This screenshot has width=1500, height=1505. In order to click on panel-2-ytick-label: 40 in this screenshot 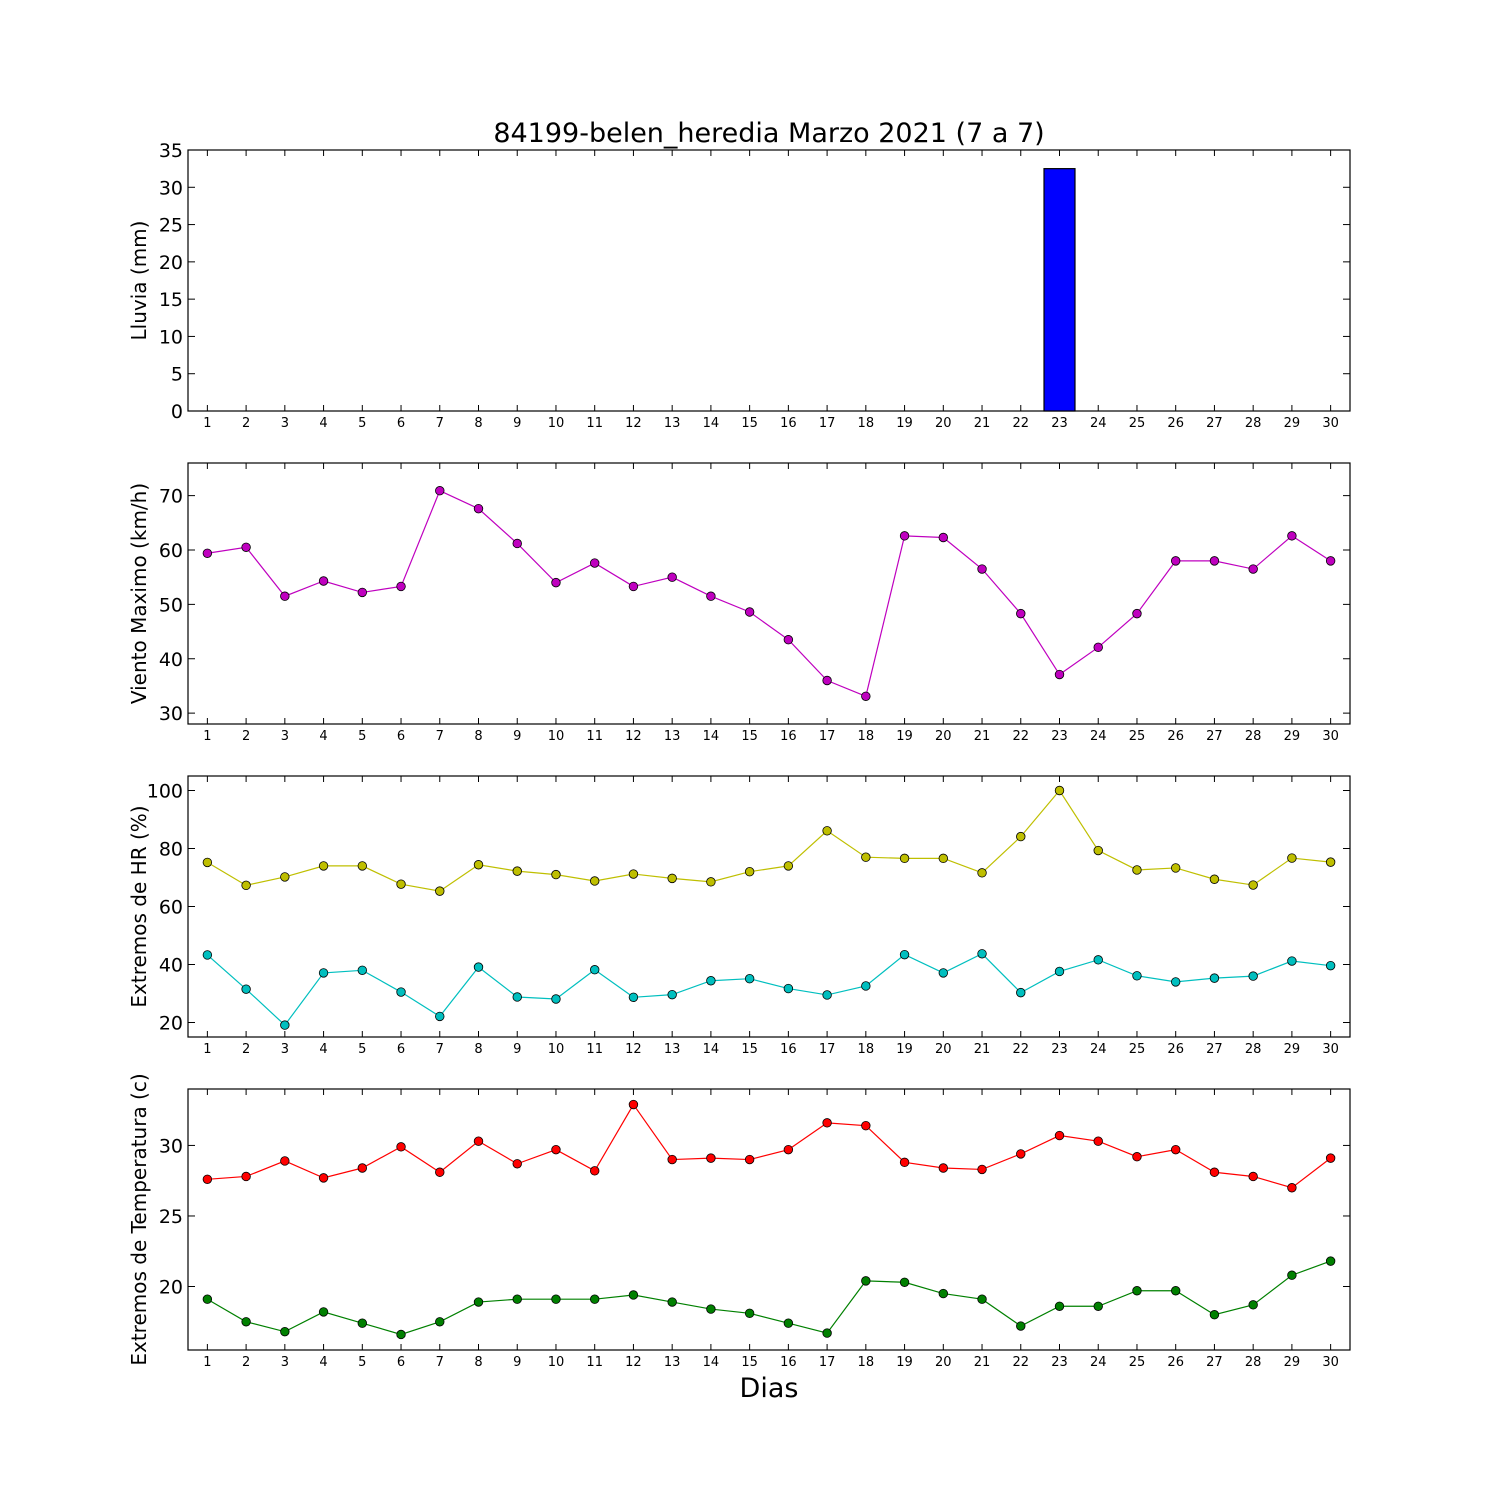, I will do `click(171, 660)`.